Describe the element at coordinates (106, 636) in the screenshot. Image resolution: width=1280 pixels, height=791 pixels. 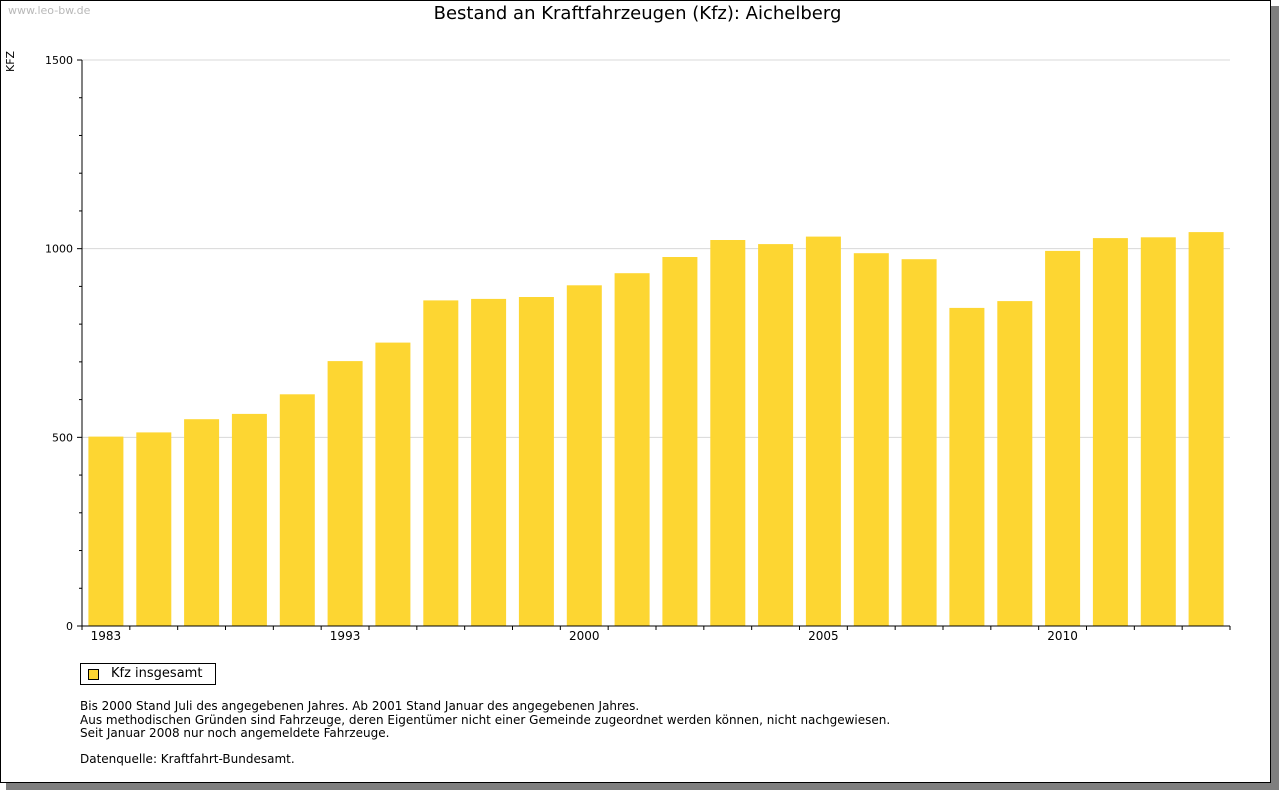
I see `x-tick-label: 1983` at that location.